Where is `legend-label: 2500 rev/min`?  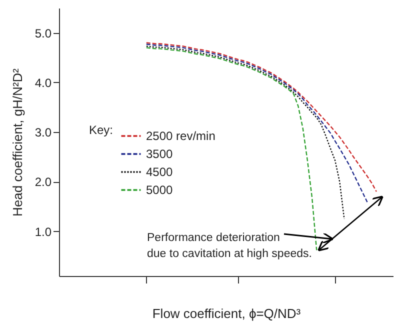
legend-label: 2500 rev/min is located at coordinates (181, 136).